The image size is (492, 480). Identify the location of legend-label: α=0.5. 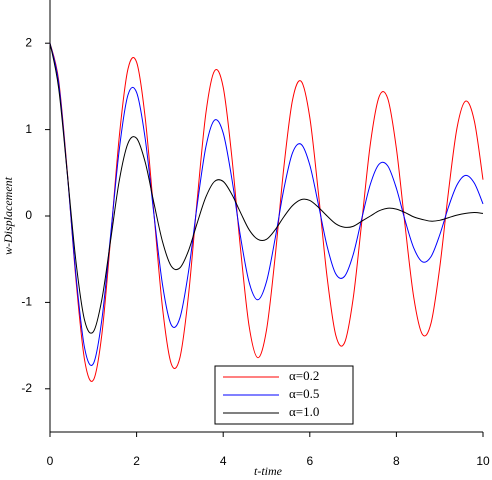
(304, 393).